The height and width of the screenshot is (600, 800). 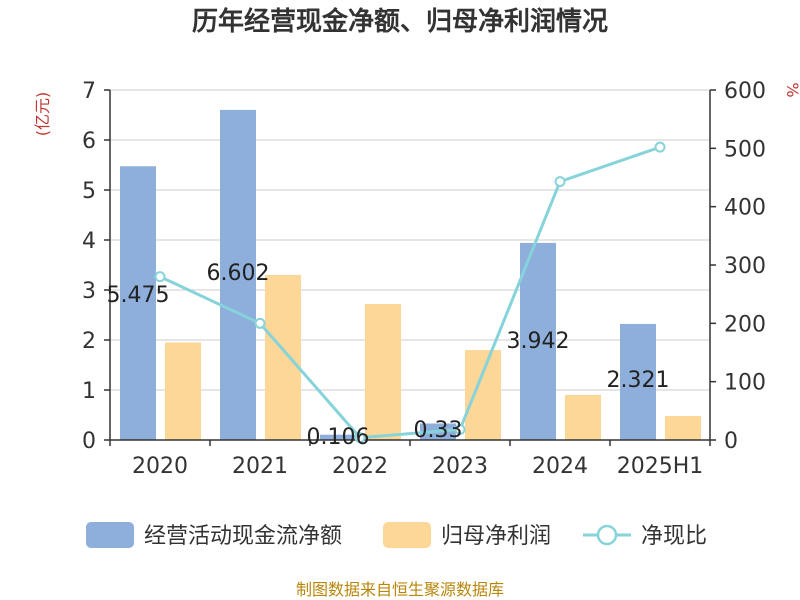 What do you see at coordinates (360, 466) in the screenshot?
I see `x-tick-label: 2022` at bounding box center [360, 466].